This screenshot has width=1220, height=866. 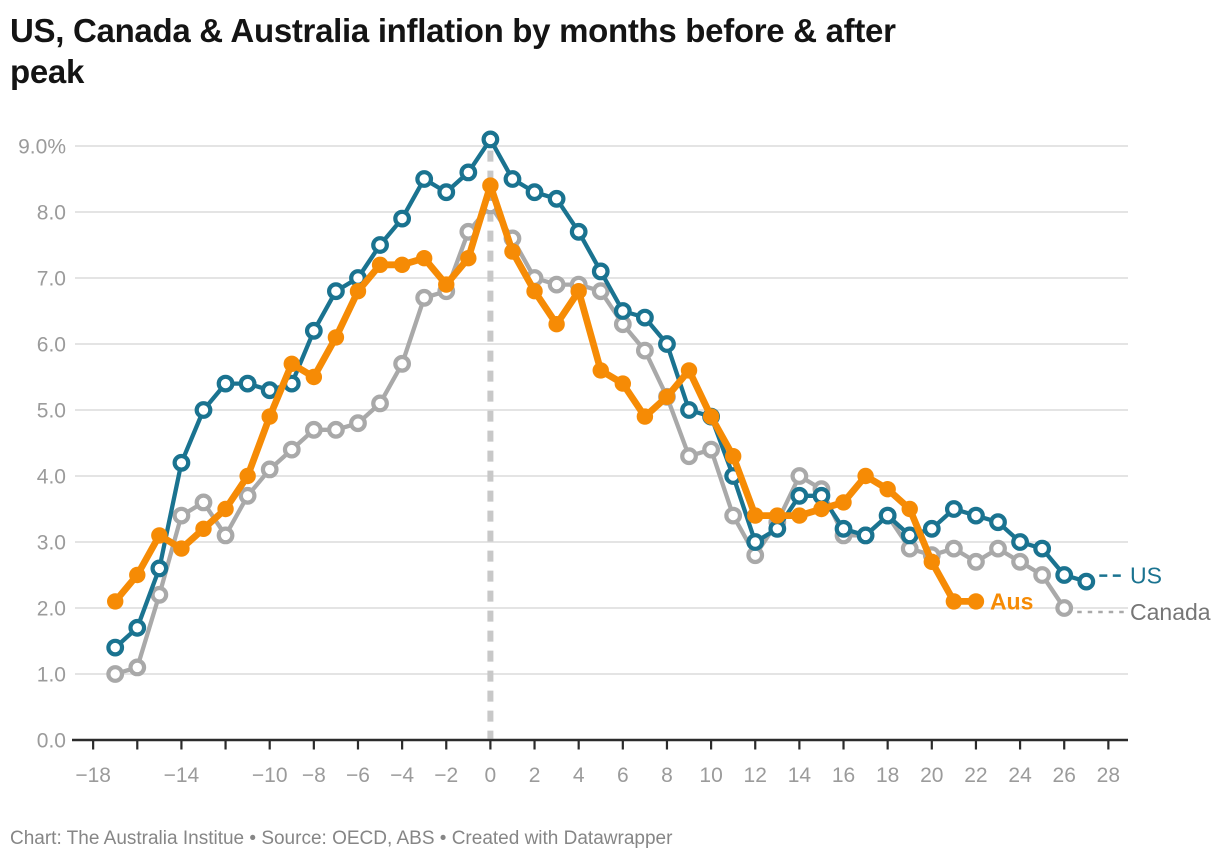 I want to click on x-tick-label: 20, so click(x=931, y=775).